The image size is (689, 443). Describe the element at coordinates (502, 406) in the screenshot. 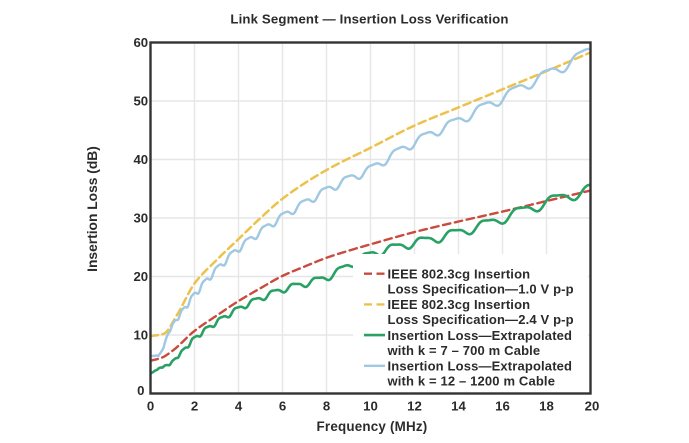

I see `svg-text: 16` at that location.